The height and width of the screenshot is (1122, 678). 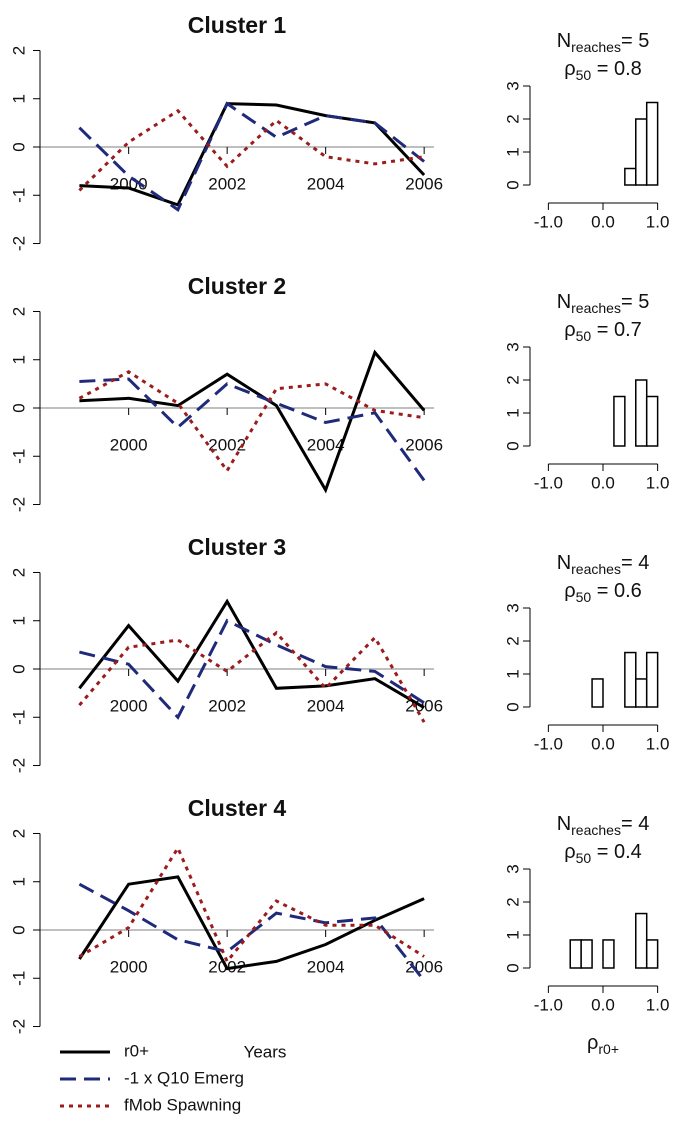 What do you see at coordinates (616, 69) in the screenshot?
I see `annotation-suffix: = 0.8` at bounding box center [616, 69].